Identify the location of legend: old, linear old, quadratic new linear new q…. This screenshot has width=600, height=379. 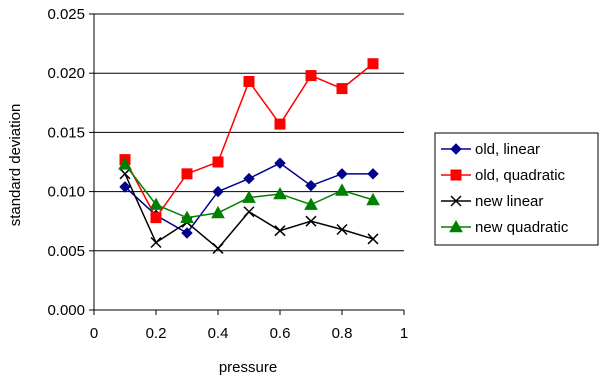
(516, 189).